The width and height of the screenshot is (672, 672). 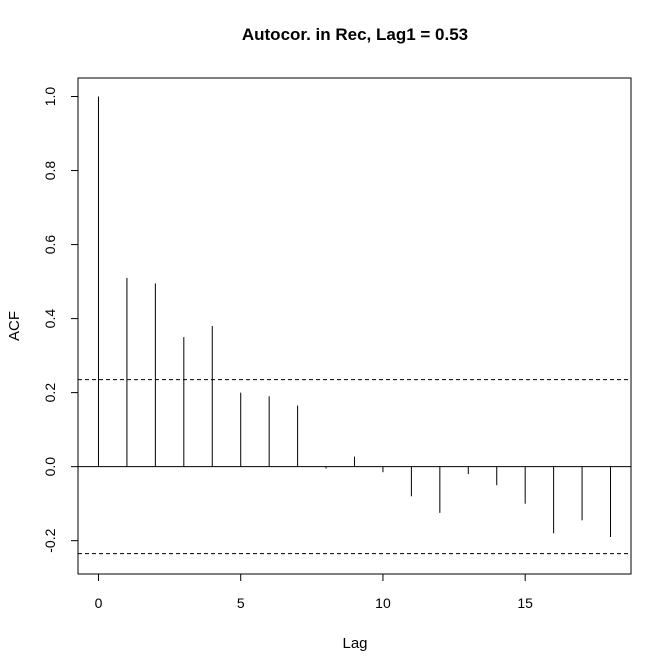 What do you see at coordinates (354, 643) in the screenshot?
I see `x-axis-label: Lag` at bounding box center [354, 643].